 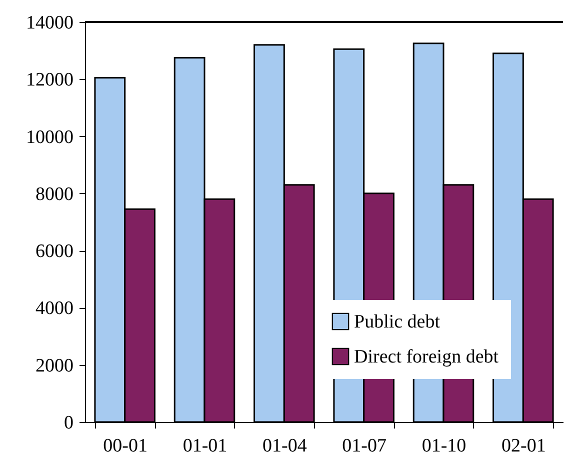 I want to click on y-tick-label: 4000, so click(x=55, y=309).